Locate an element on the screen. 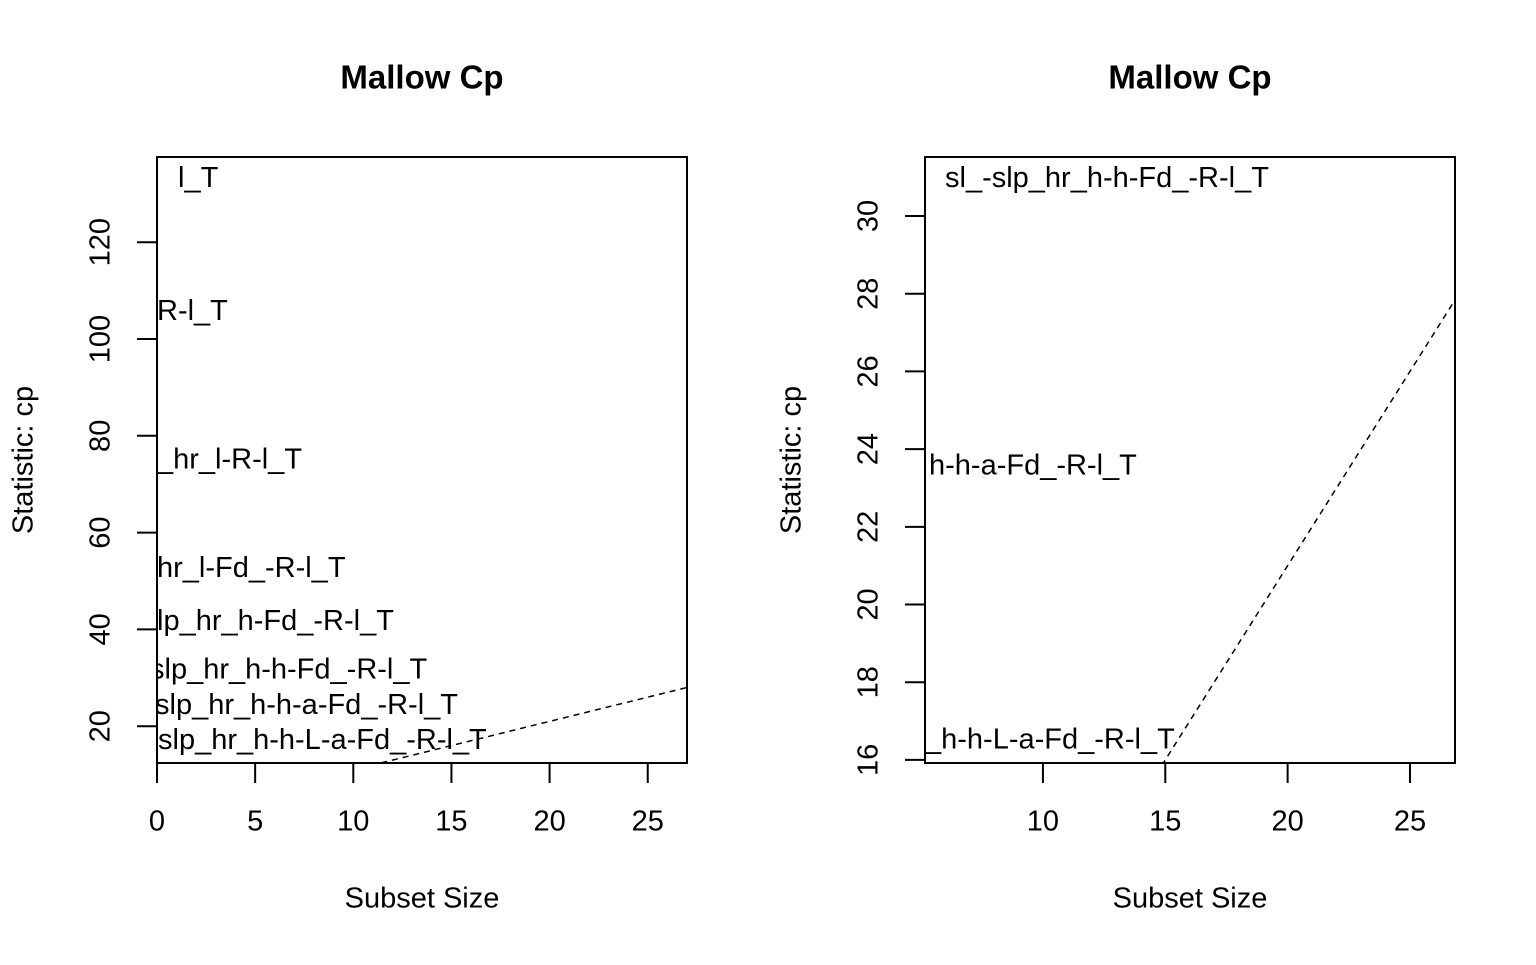 The width and height of the screenshot is (1536, 965). subset-label: slp_hr_h-h-Fd_-R-l_T is located at coordinates (288, 670).